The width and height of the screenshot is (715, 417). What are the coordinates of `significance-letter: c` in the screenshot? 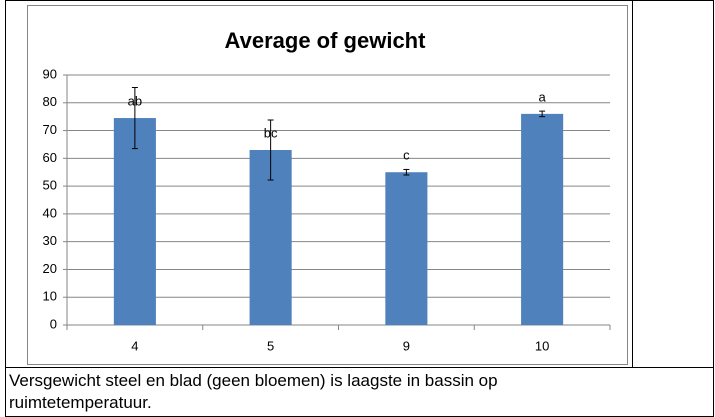 It's located at (406, 155).